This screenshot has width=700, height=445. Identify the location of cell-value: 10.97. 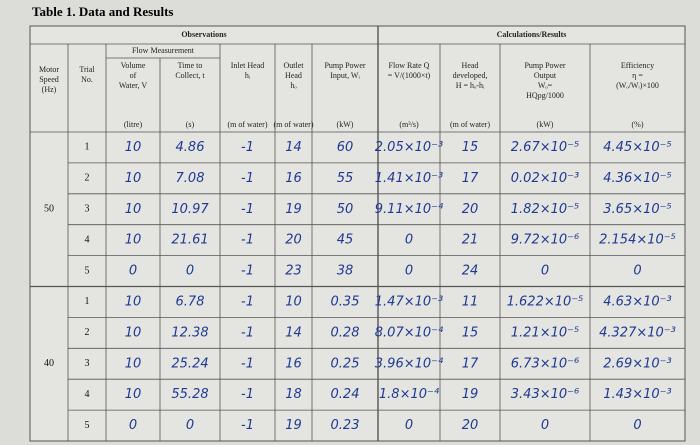
(190, 209).